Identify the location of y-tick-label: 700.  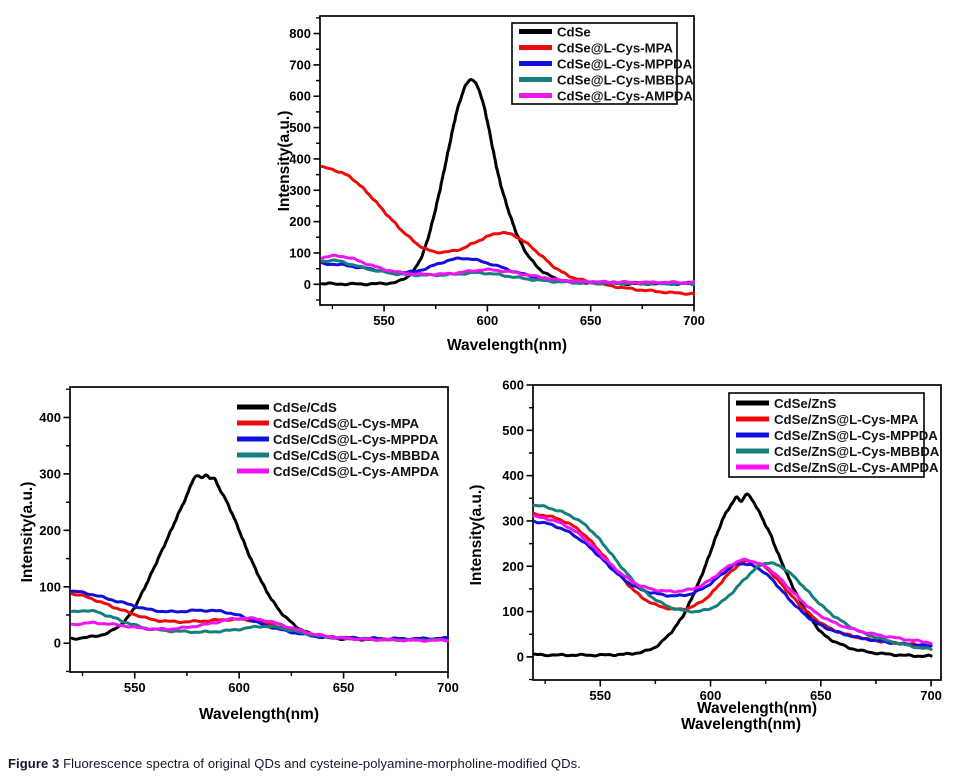
(300, 64).